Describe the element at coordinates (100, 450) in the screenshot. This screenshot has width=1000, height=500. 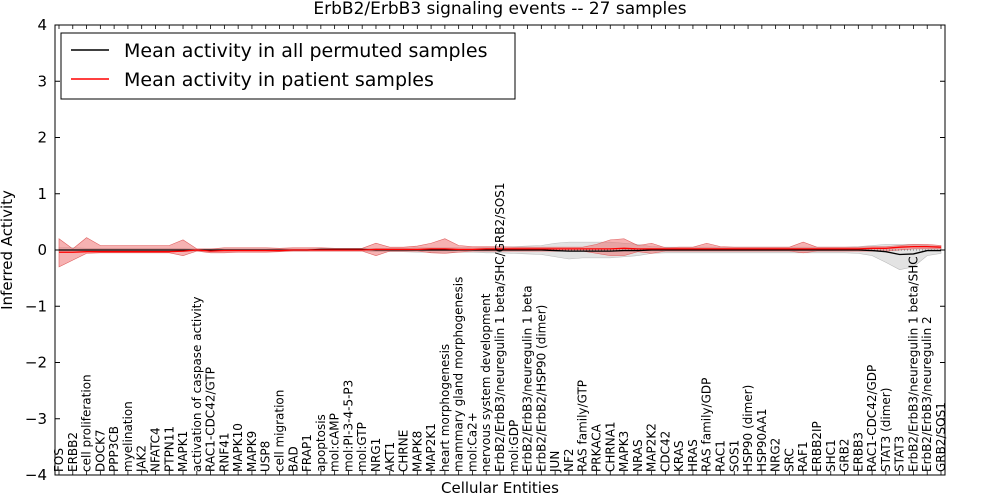
I see `x-tick-label: DOCK7` at that location.